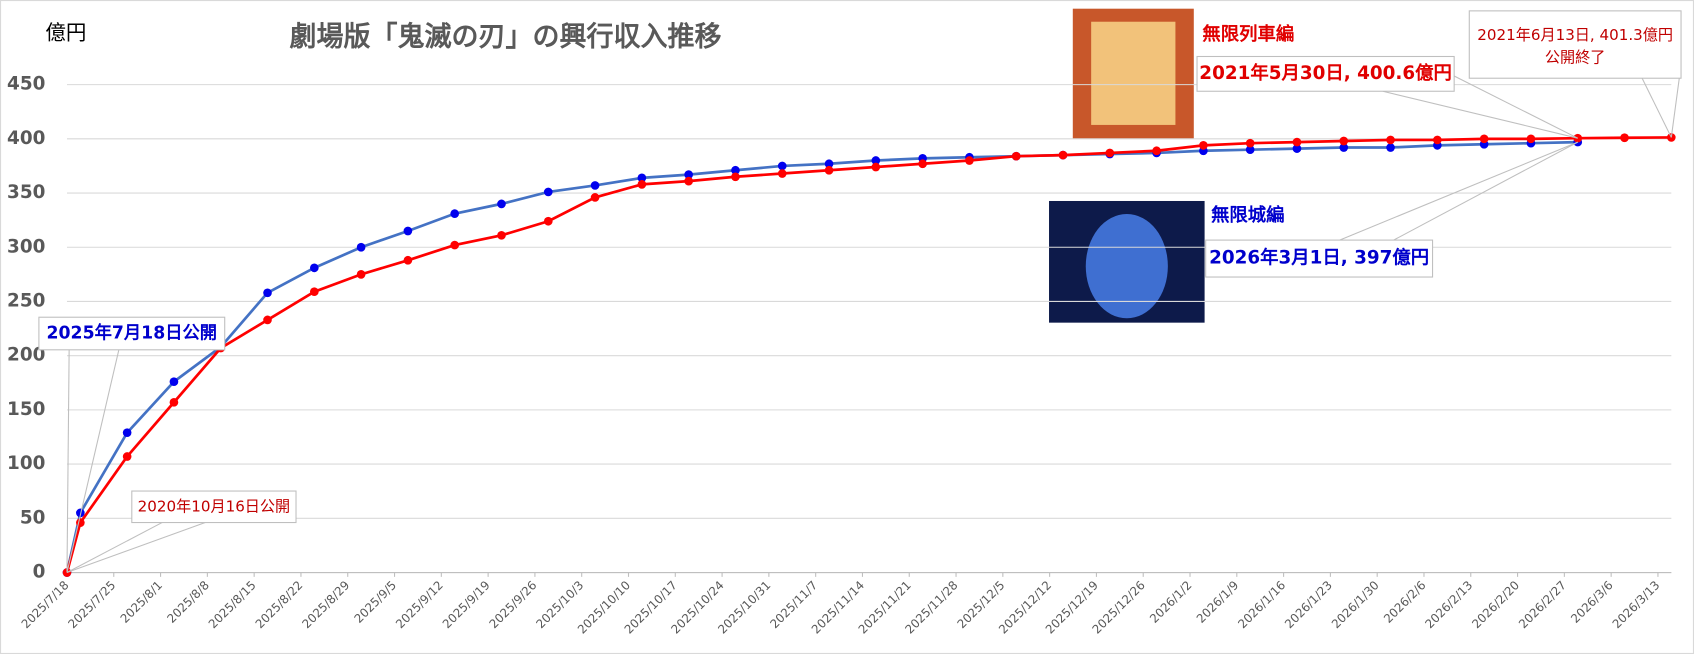 This screenshot has width=1694, height=654. I want to click on y-tick-label: 400, so click(26, 138).